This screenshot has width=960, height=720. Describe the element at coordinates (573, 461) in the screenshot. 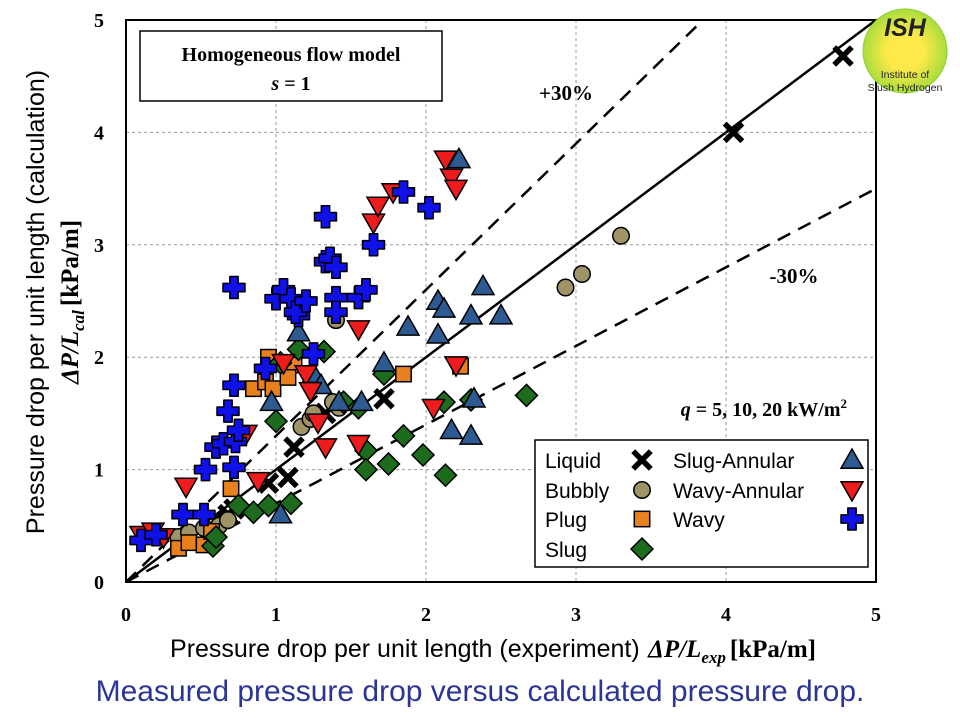

I see `legend-label: Liquid` at that location.